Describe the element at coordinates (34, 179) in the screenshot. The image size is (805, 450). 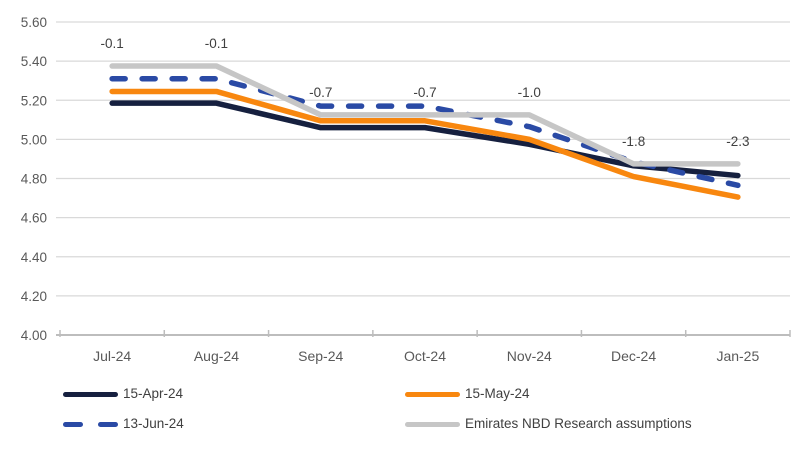
I see `svg-text: 4.80` at that location.